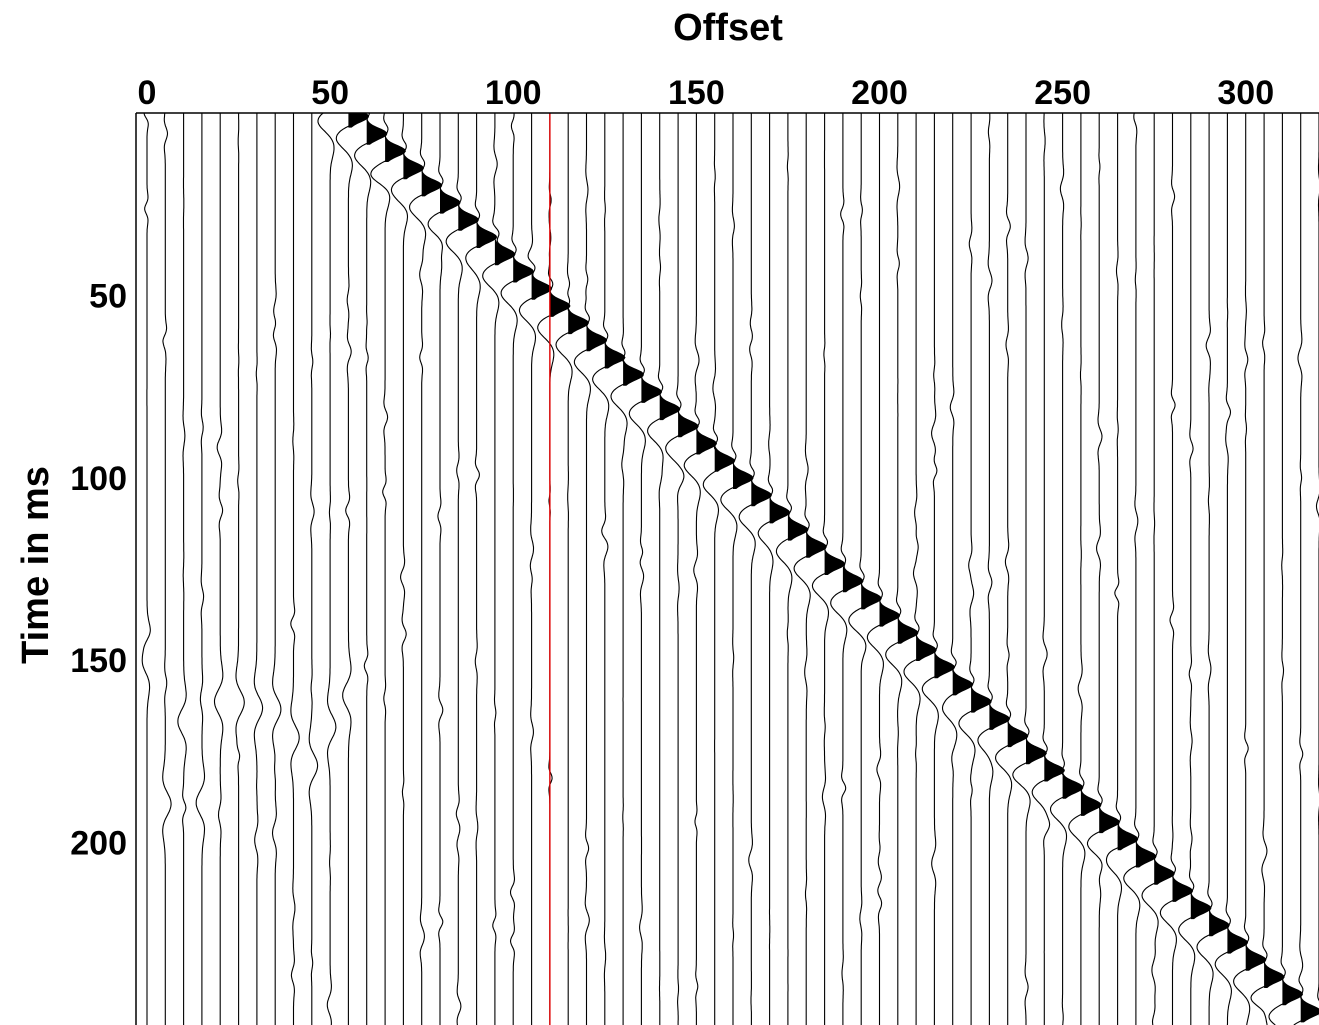 The image size is (1319, 1025). What do you see at coordinates (98, 661) in the screenshot?
I see `y-tick-label: 150` at bounding box center [98, 661].